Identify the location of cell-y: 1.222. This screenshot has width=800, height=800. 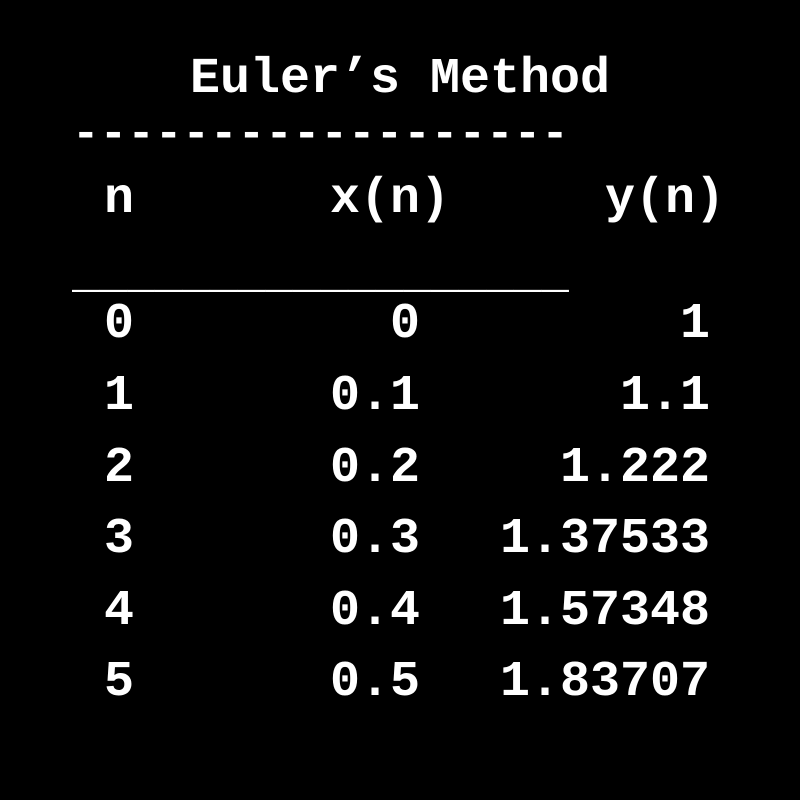
(634, 468).